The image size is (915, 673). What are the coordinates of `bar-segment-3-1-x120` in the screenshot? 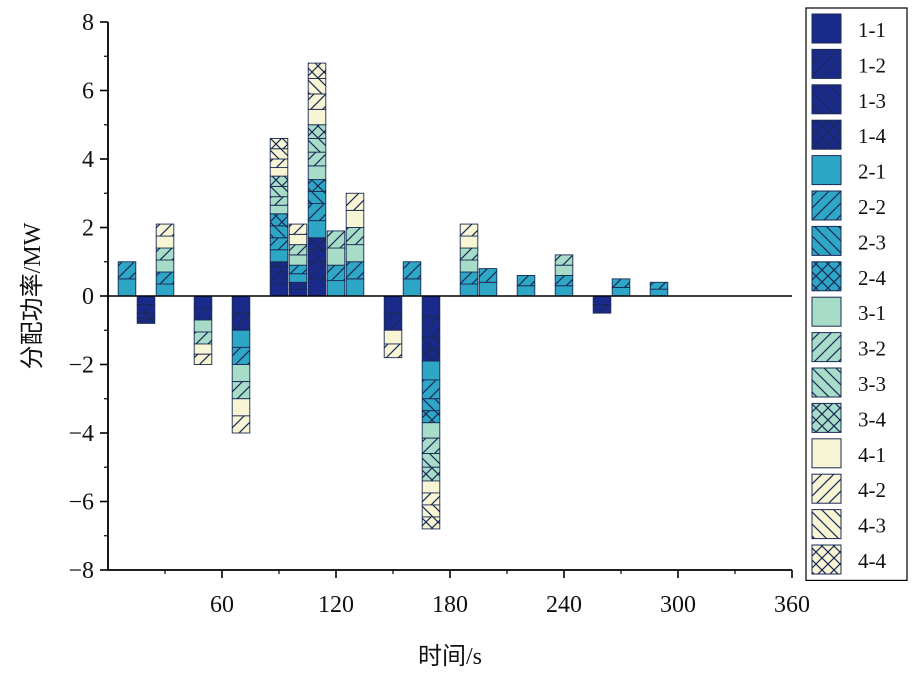 It's located at (336, 256).